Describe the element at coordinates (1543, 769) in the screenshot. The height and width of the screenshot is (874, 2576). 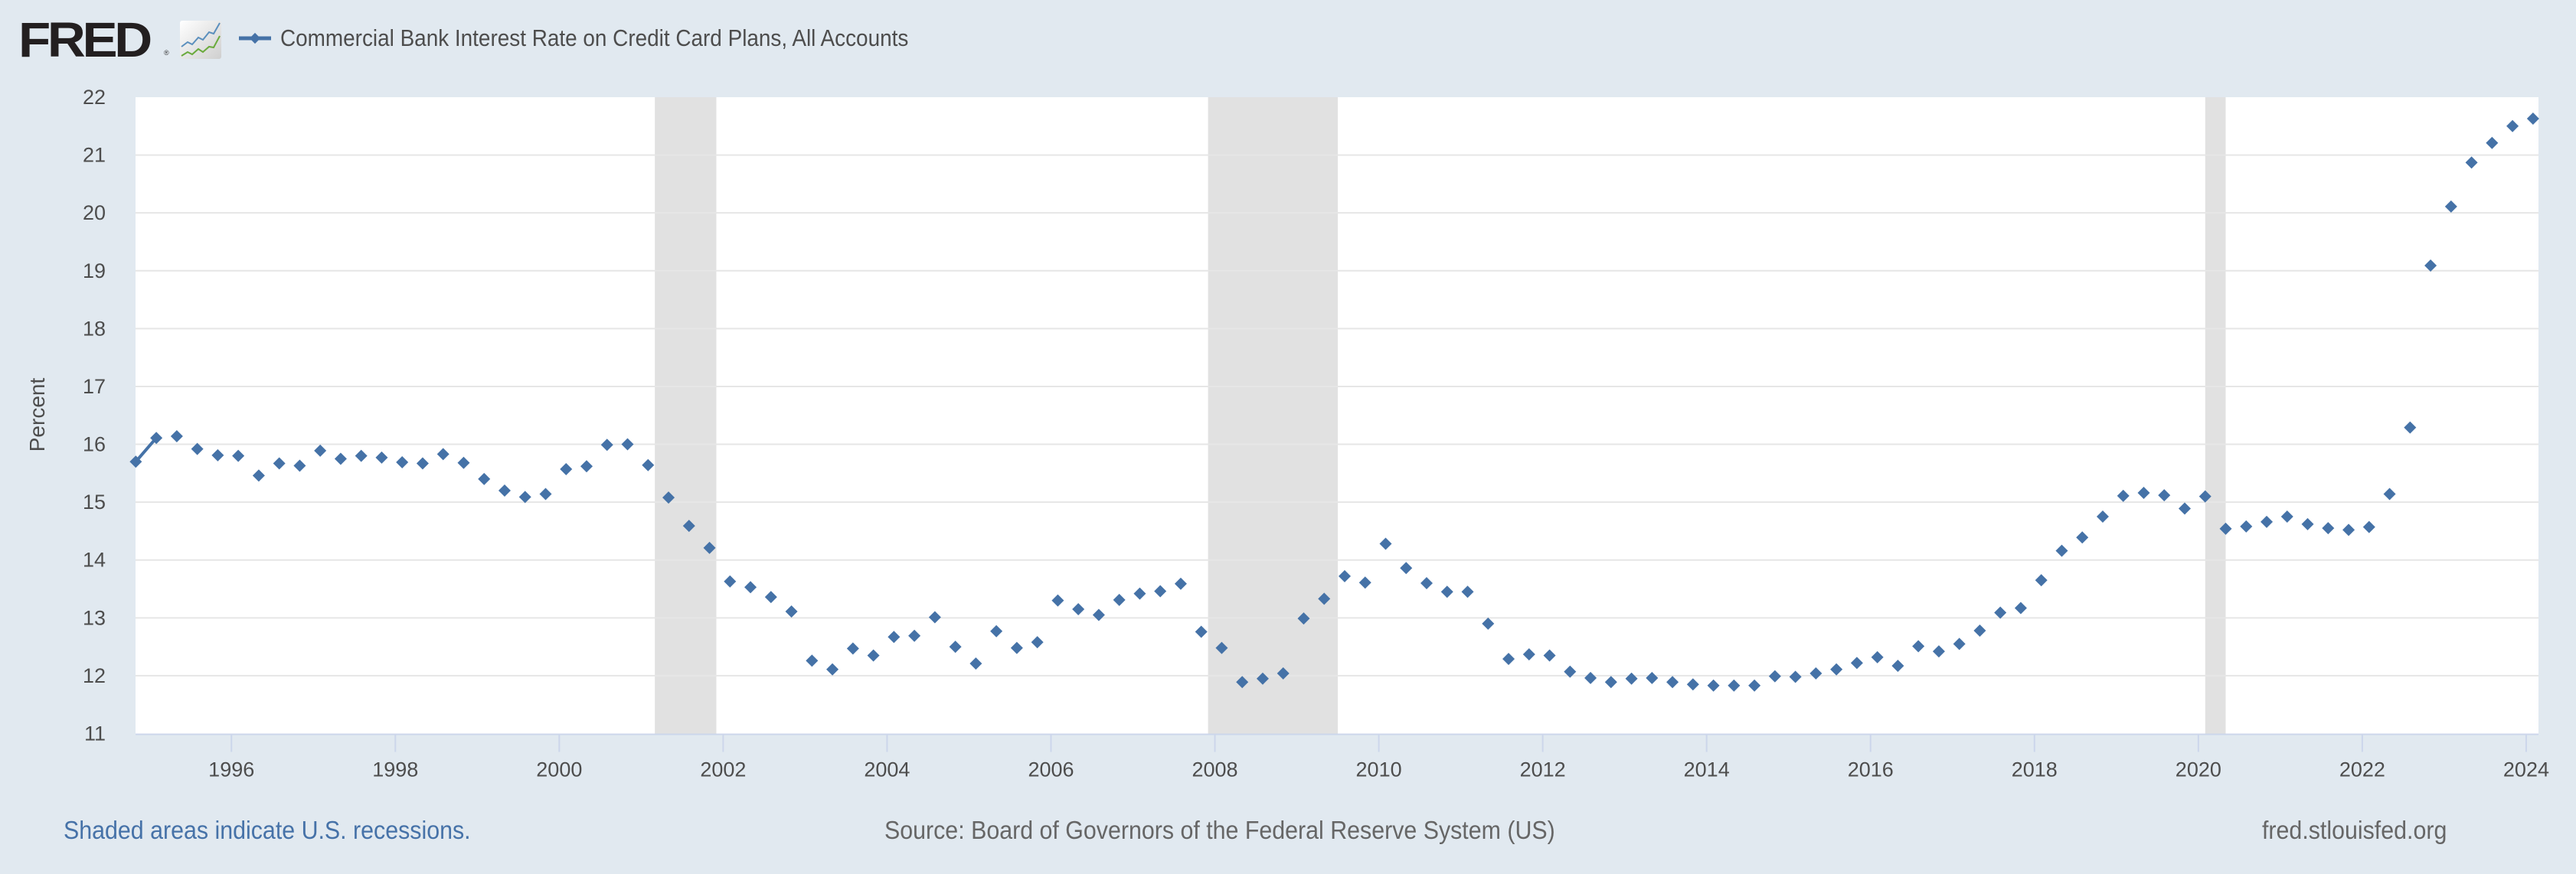
I see `x-tick-label: 2012` at that location.